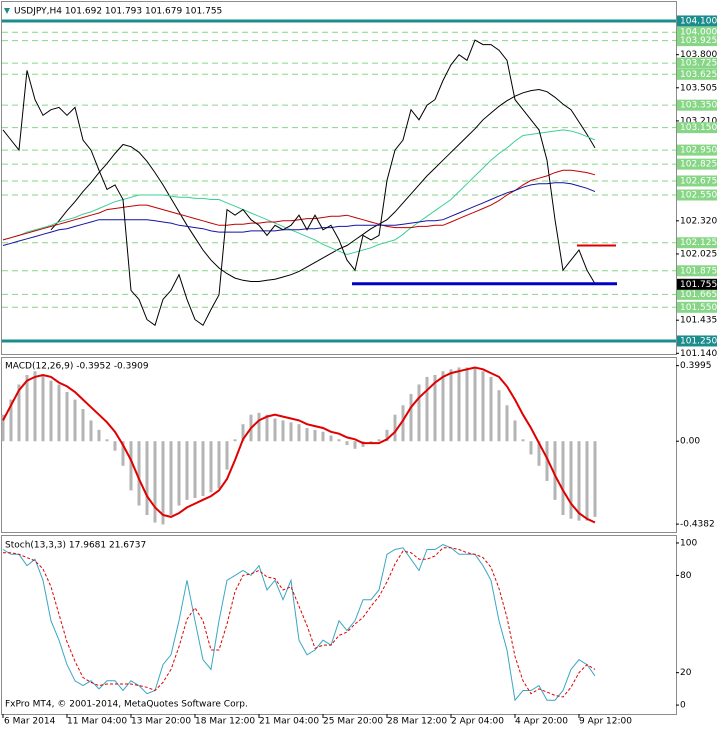  I want to click on x-tick-label: 11 Mar 04:00, so click(97, 722).